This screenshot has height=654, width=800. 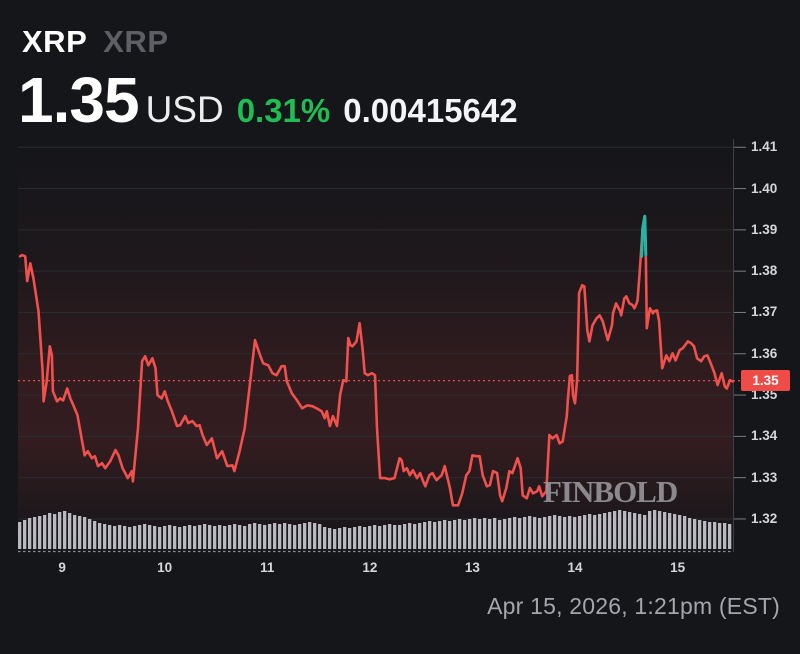 What do you see at coordinates (79, 100) in the screenshot?
I see `price-value: 1.35` at bounding box center [79, 100].